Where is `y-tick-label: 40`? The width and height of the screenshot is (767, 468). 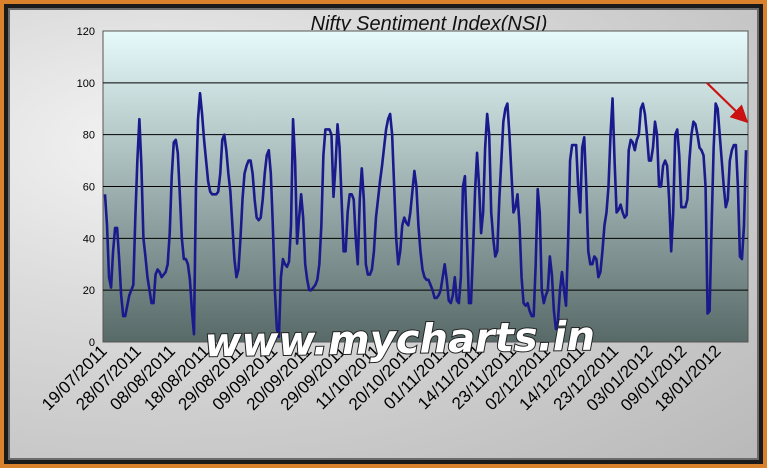
y-tick-label: 40 is located at coordinates (89, 239).